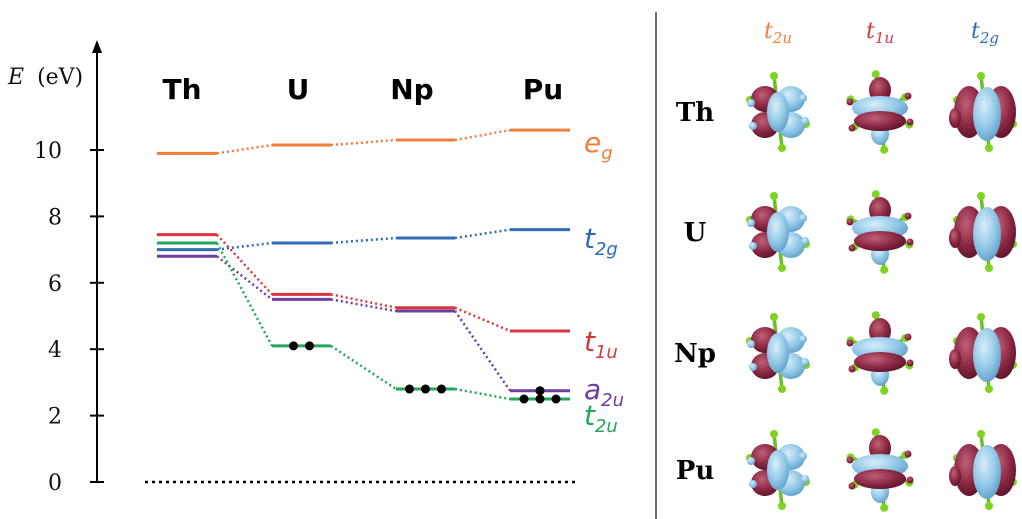 The width and height of the screenshot is (1022, 519). I want to click on orbital-isosurface-pu-t2g, so click(983, 470).